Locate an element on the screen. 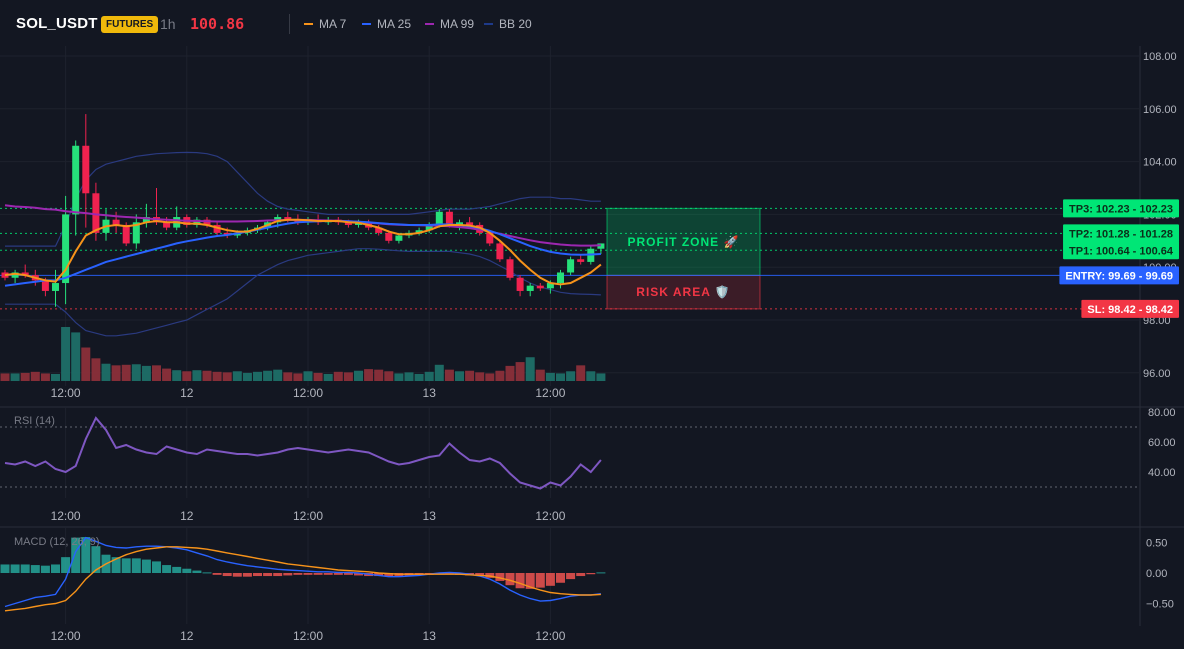 The height and width of the screenshot is (649, 1184). rsi-line is located at coordinates (303, 453).